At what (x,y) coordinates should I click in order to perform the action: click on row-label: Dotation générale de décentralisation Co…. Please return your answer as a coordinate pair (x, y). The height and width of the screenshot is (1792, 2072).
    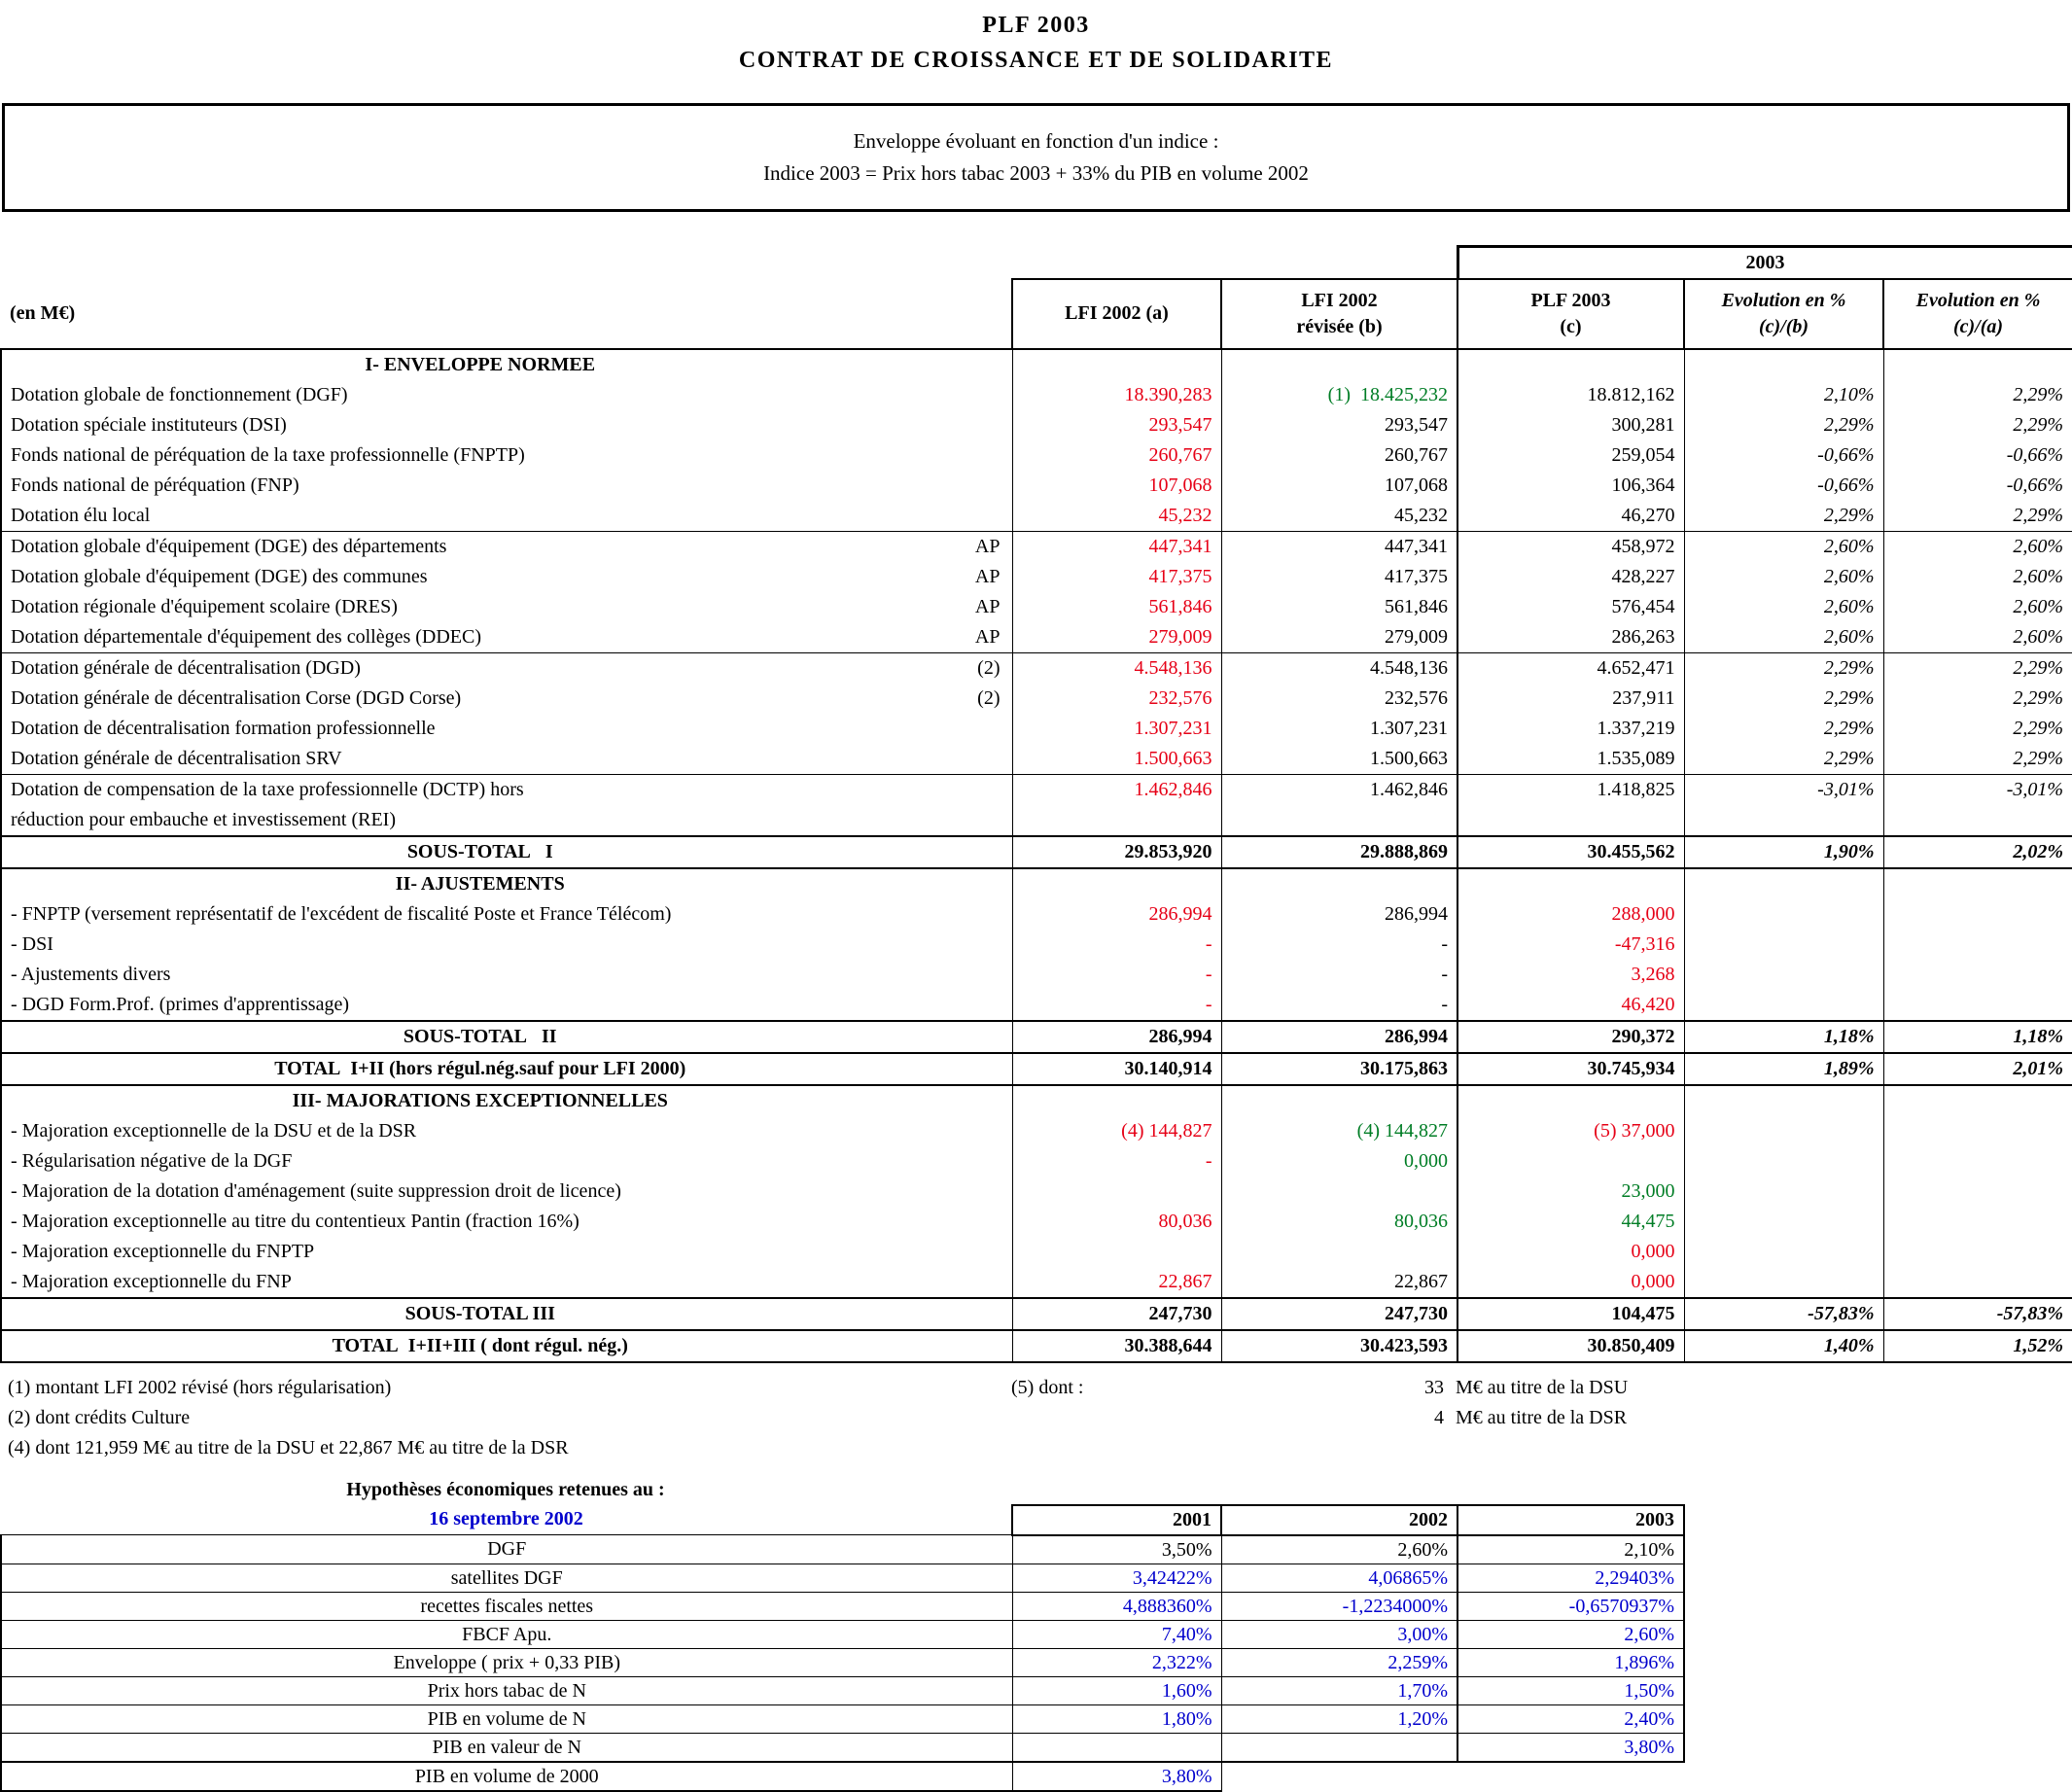
    Looking at the image, I should click on (506, 698).